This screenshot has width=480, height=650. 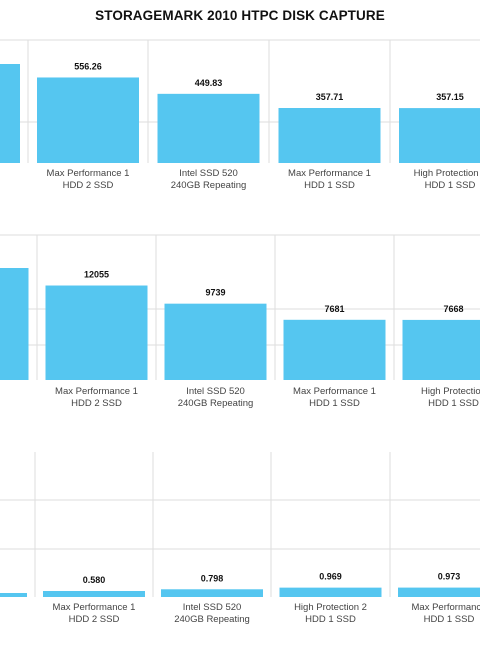 I want to click on bar-value-label: 12055, so click(x=96, y=275).